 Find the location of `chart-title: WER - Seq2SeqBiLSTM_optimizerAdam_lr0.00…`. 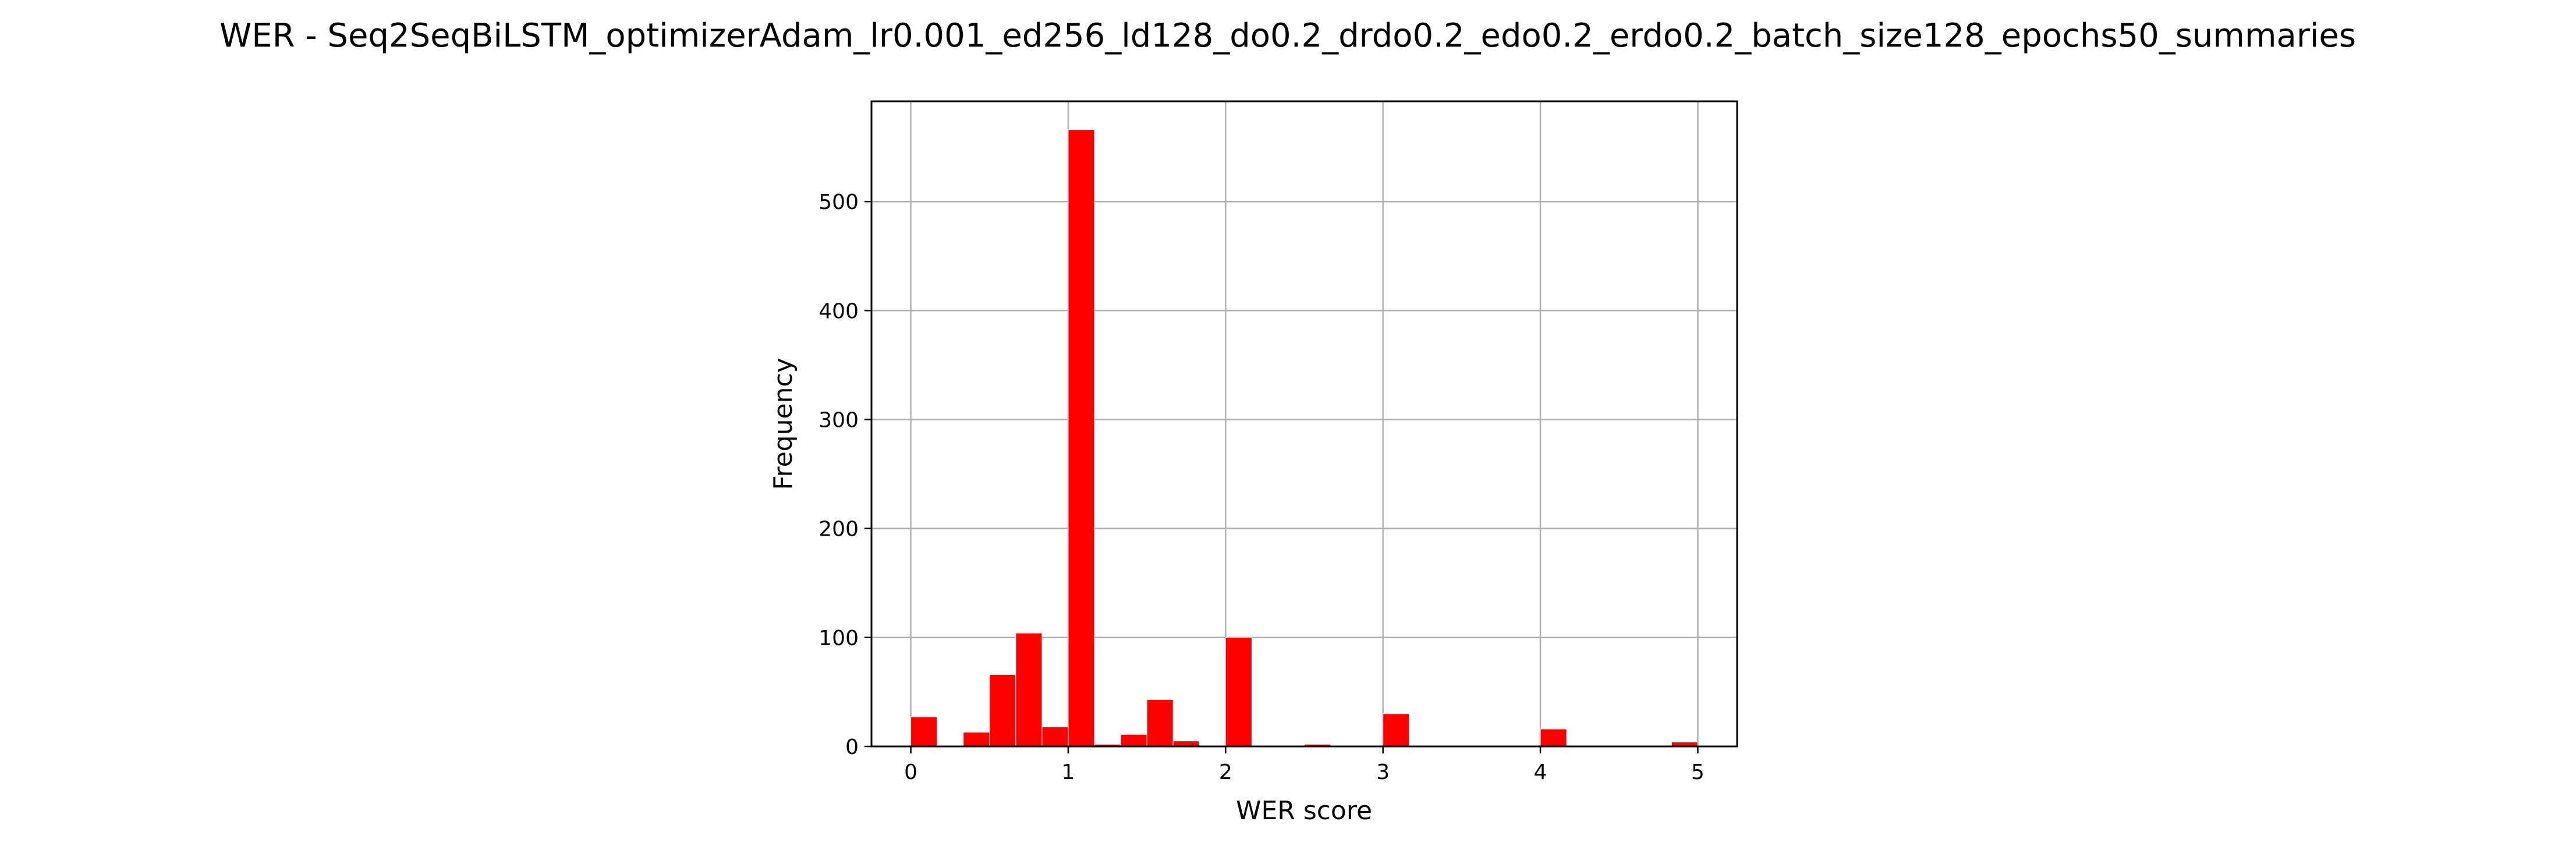

chart-title: WER - Seq2SeqBiLSTM_optimizerAdam_lr0.00… is located at coordinates (1287, 36).